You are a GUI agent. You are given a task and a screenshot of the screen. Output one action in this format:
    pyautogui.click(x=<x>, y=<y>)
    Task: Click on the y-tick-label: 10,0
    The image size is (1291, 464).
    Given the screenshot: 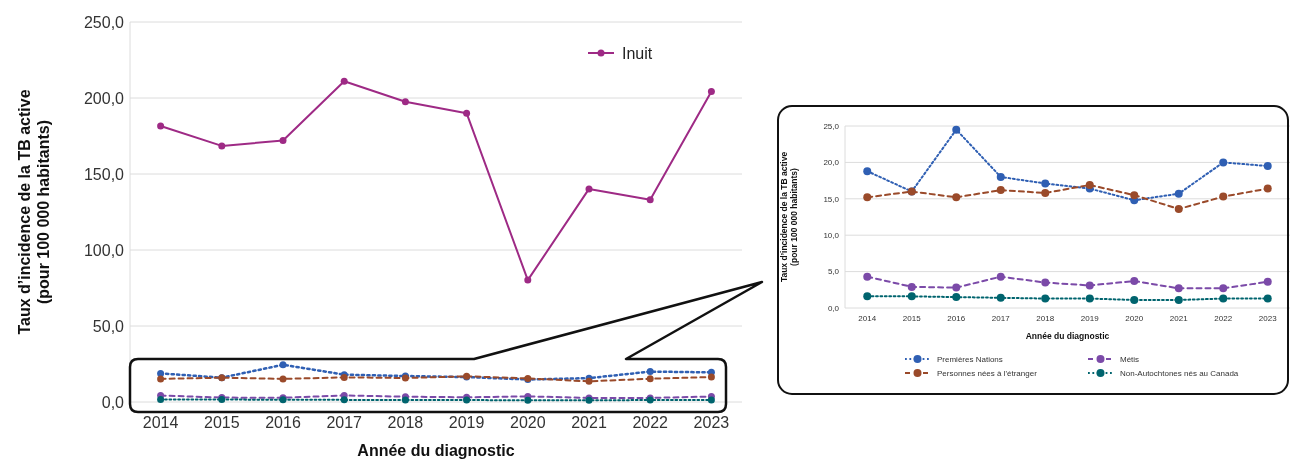 What is the action you would take?
    pyautogui.click(x=831, y=235)
    